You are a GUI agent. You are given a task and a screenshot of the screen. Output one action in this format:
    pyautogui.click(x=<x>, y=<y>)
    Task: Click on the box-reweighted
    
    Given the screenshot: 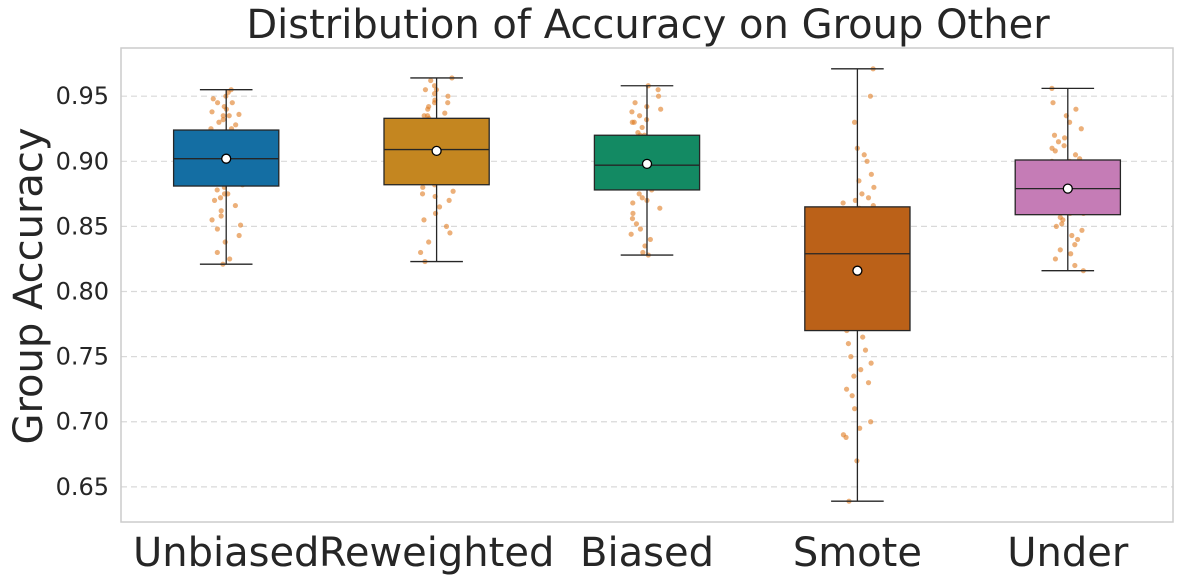 What is the action you would take?
    pyautogui.click(x=436, y=170)
    